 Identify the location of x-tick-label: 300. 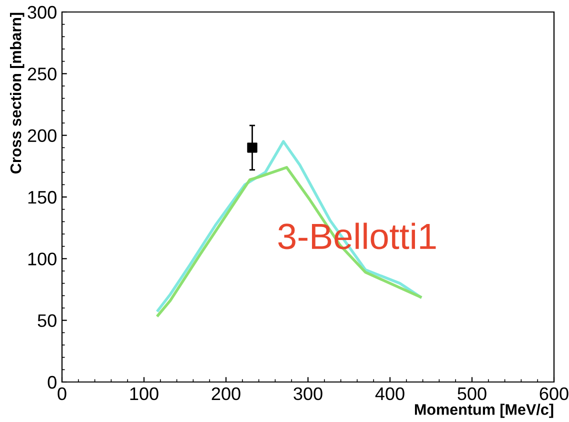
(308, 393).